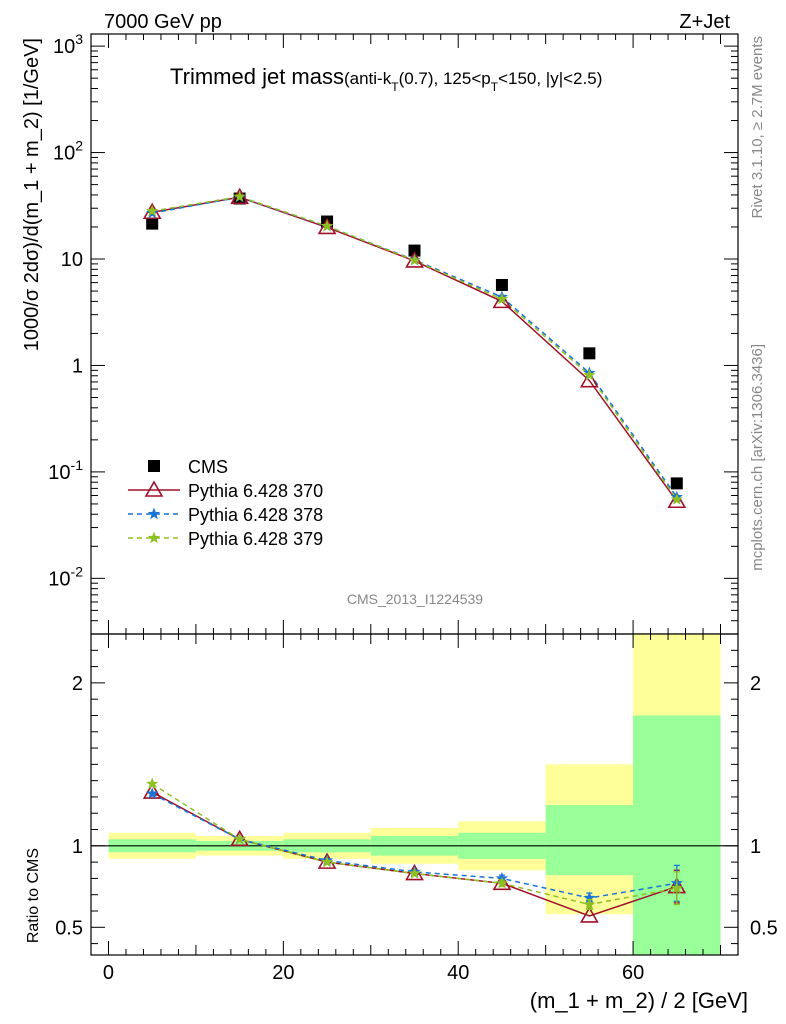 The width and height of the screenshot is (786, 1024). What do you see at coordinates (108, 973) in the screenshot?
I see `x-tick-label: 0` at bounding box center [108, 973].